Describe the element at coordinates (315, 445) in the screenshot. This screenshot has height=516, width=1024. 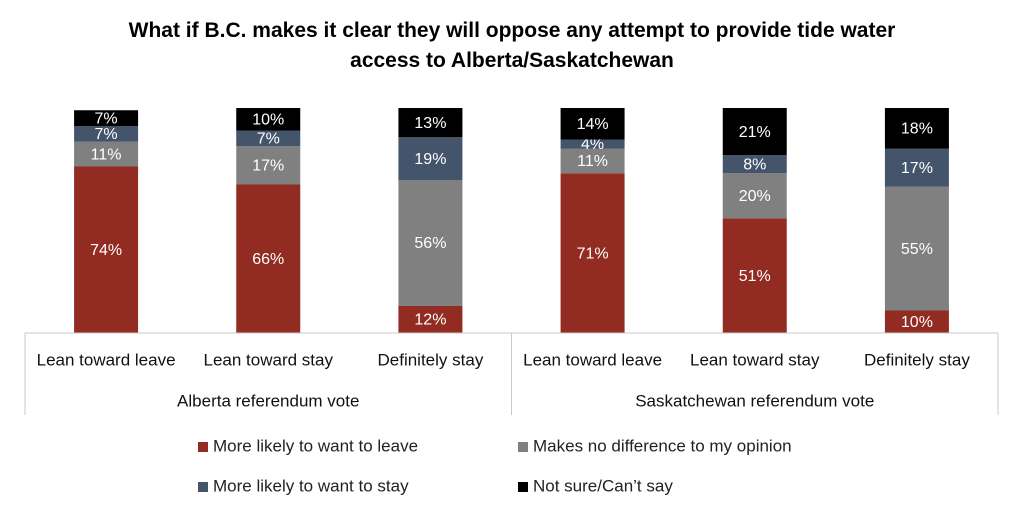
I see `legend-label: More likely to want to leave` at that location.